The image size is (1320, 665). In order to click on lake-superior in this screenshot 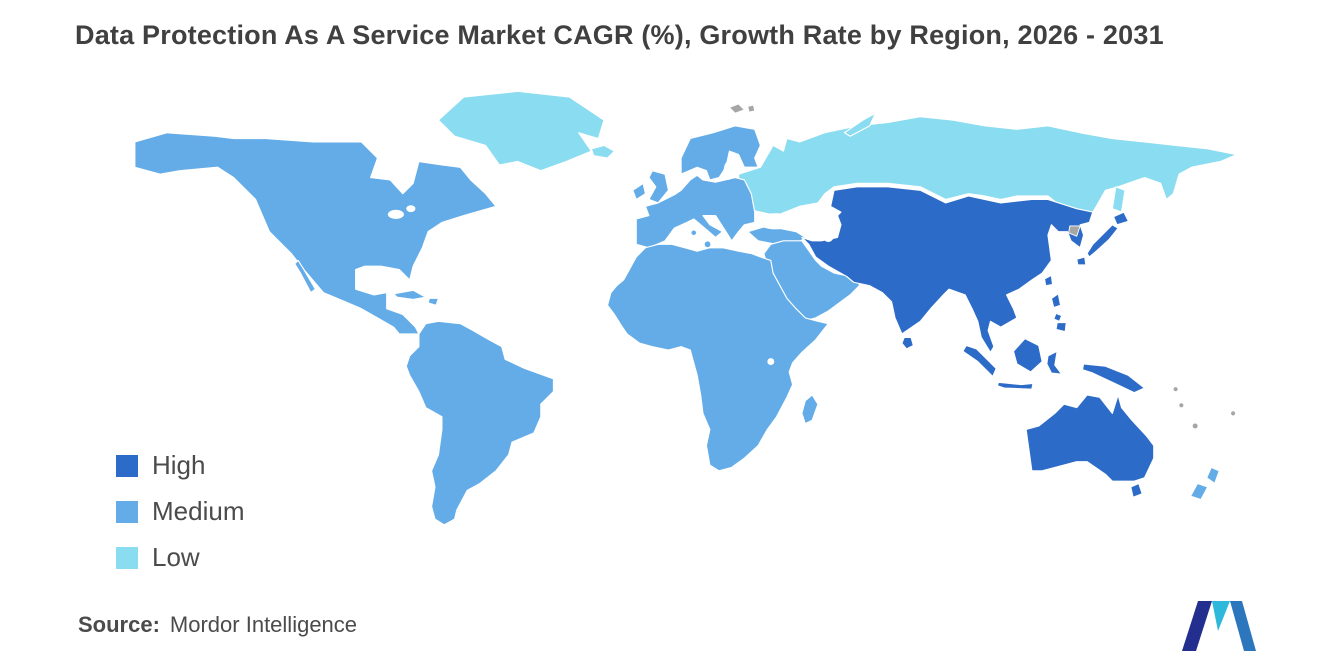, I will do `click(395, 214)`.